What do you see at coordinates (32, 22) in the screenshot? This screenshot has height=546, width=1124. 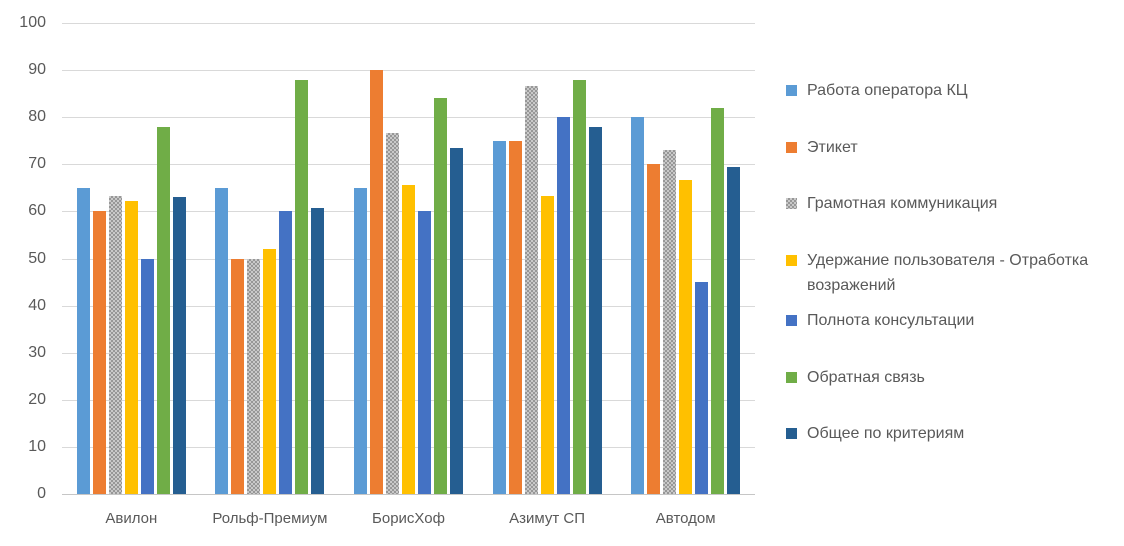 I see `y-tick-label: 100` at bounding box center [32, 22].